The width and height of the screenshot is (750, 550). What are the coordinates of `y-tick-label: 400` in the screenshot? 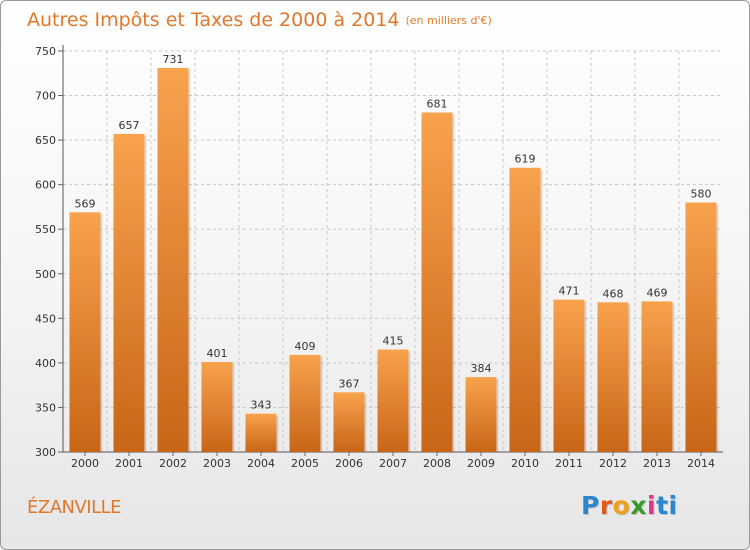 It's located at (45, 363).